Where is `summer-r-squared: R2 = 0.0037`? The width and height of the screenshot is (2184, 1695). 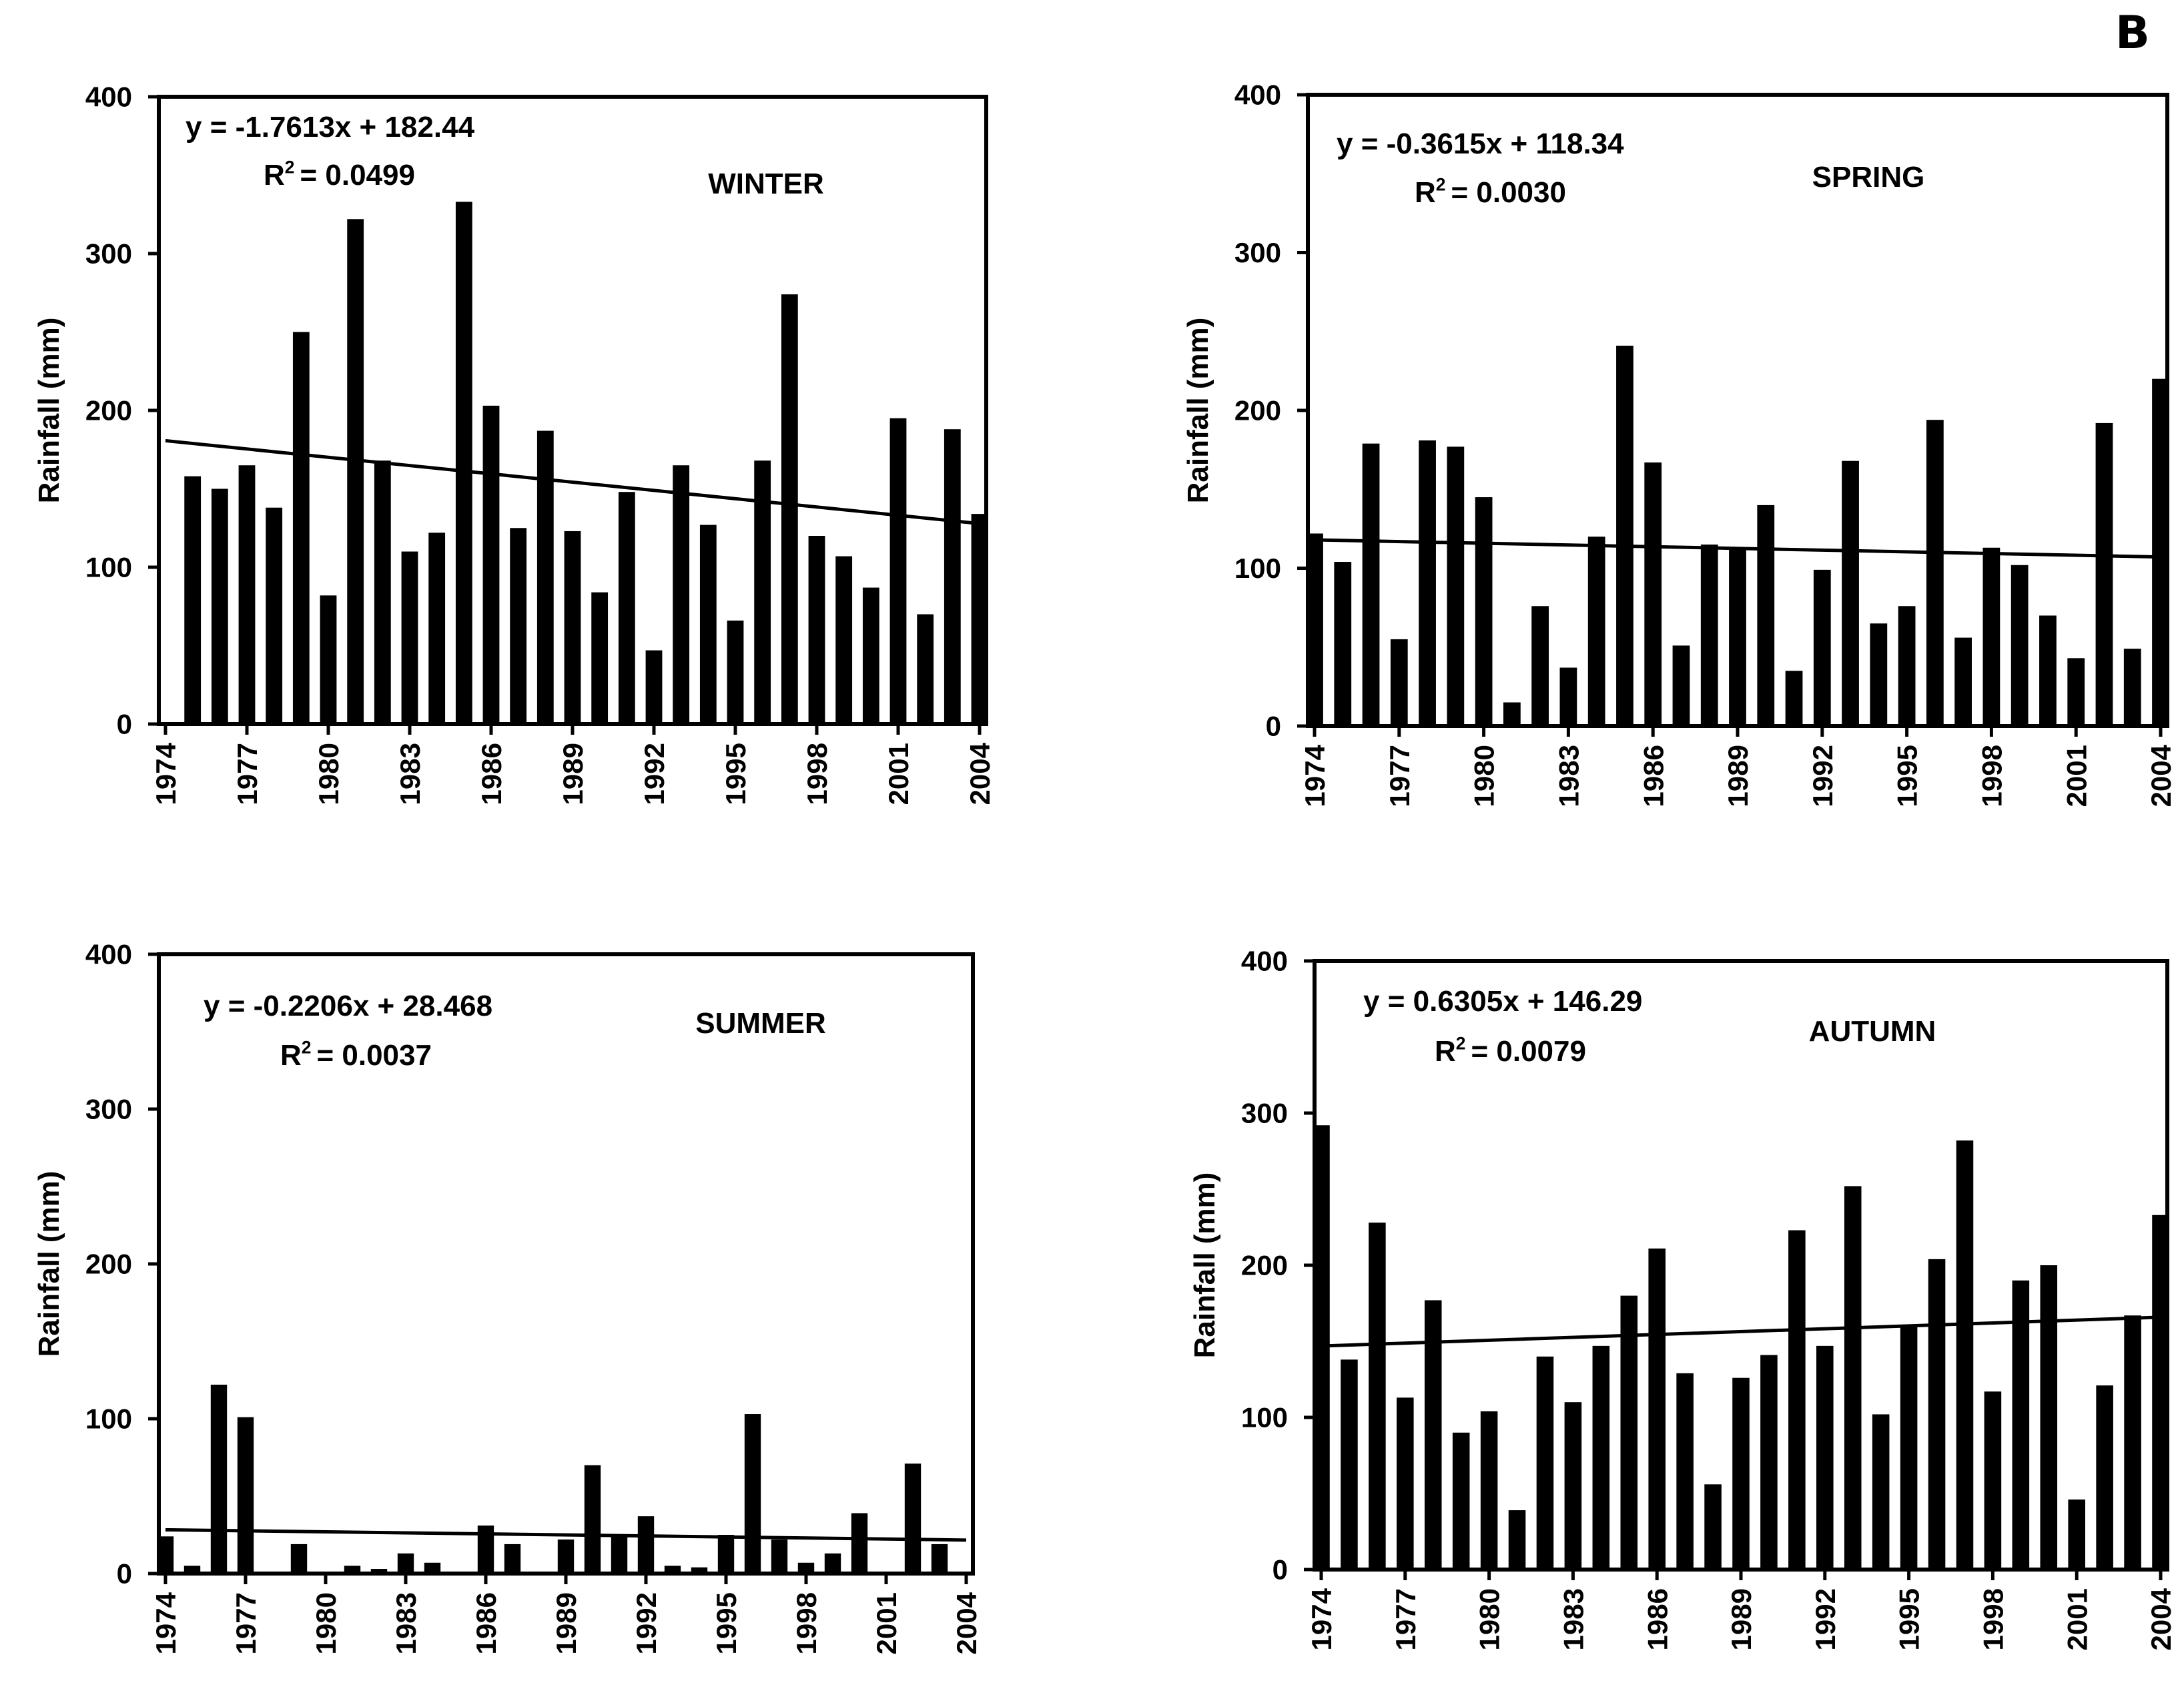 summer-r-squared: R2 = 0.0037 is located at coordinates (356, 1054).